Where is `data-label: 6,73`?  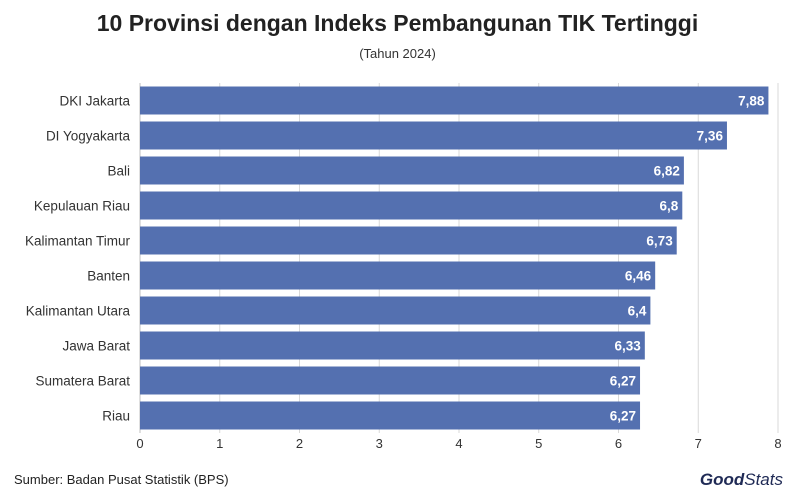 data-label: 6,73 is located at coordinates (659, 241).